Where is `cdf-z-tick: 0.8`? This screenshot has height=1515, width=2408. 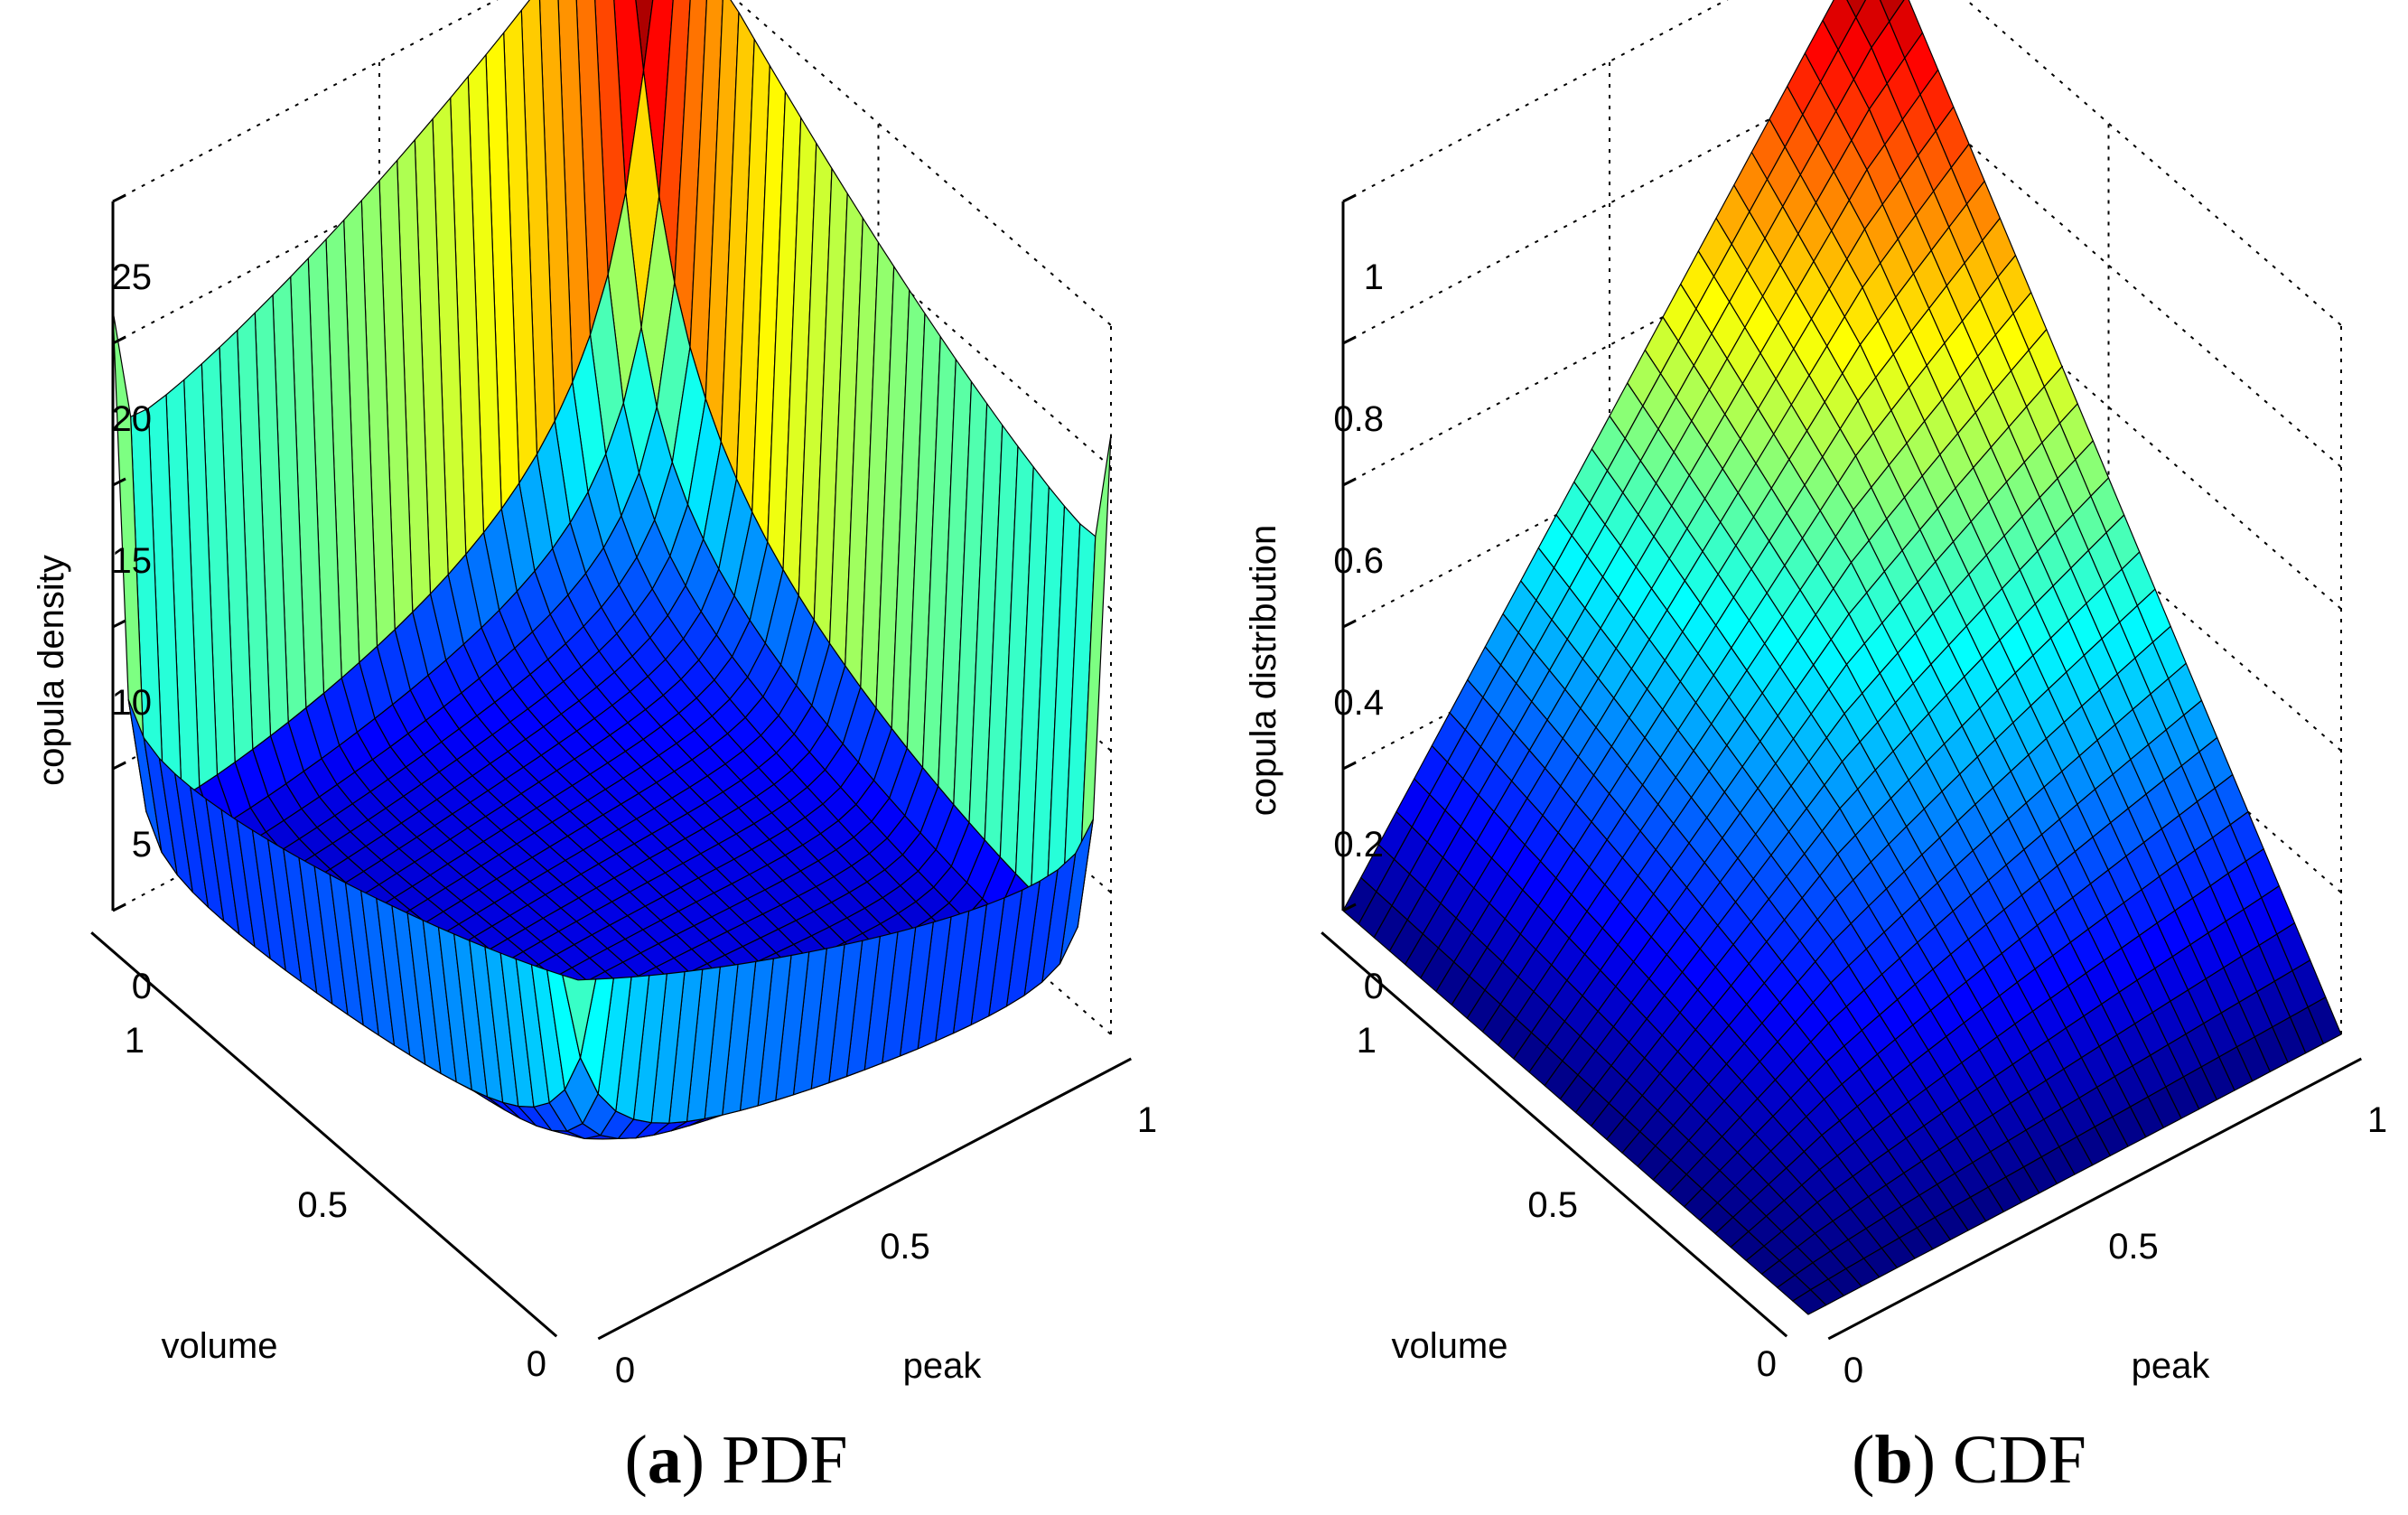 cdf-z-tick: 0.8 is located at coordinates (1358, 419).